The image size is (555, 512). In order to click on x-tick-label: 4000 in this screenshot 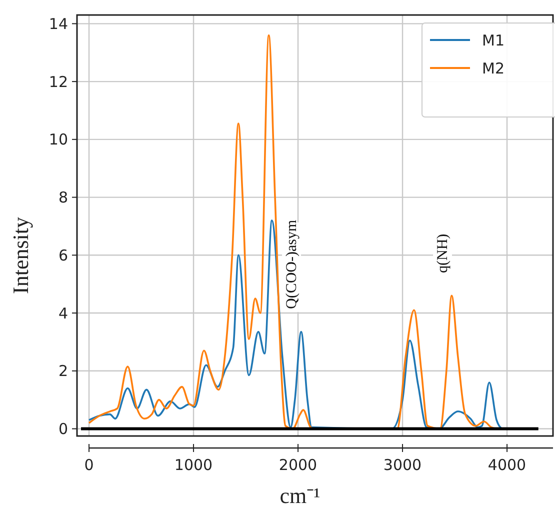, I will do `click(507, 465)`.